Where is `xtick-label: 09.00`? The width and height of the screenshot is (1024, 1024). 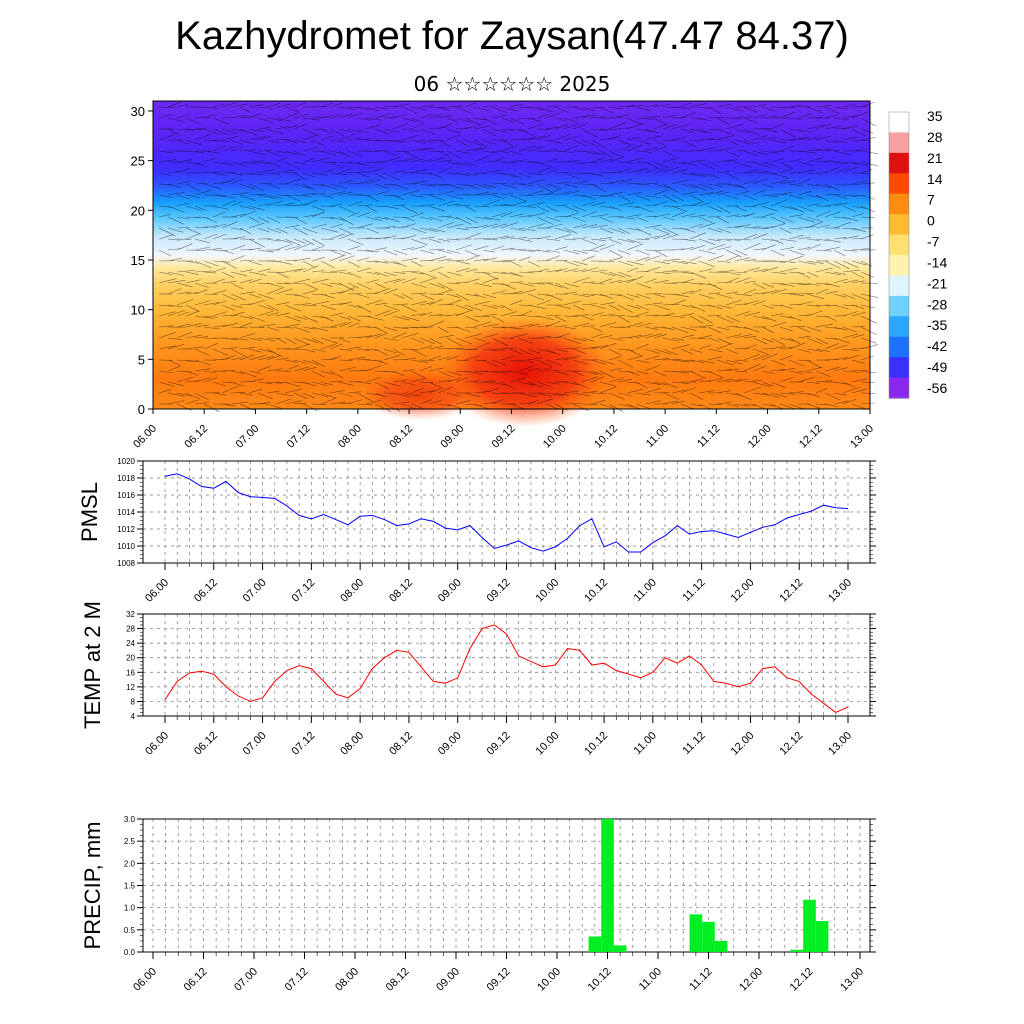 xtick-label: 09.00 is located at coordinates (450, 591).